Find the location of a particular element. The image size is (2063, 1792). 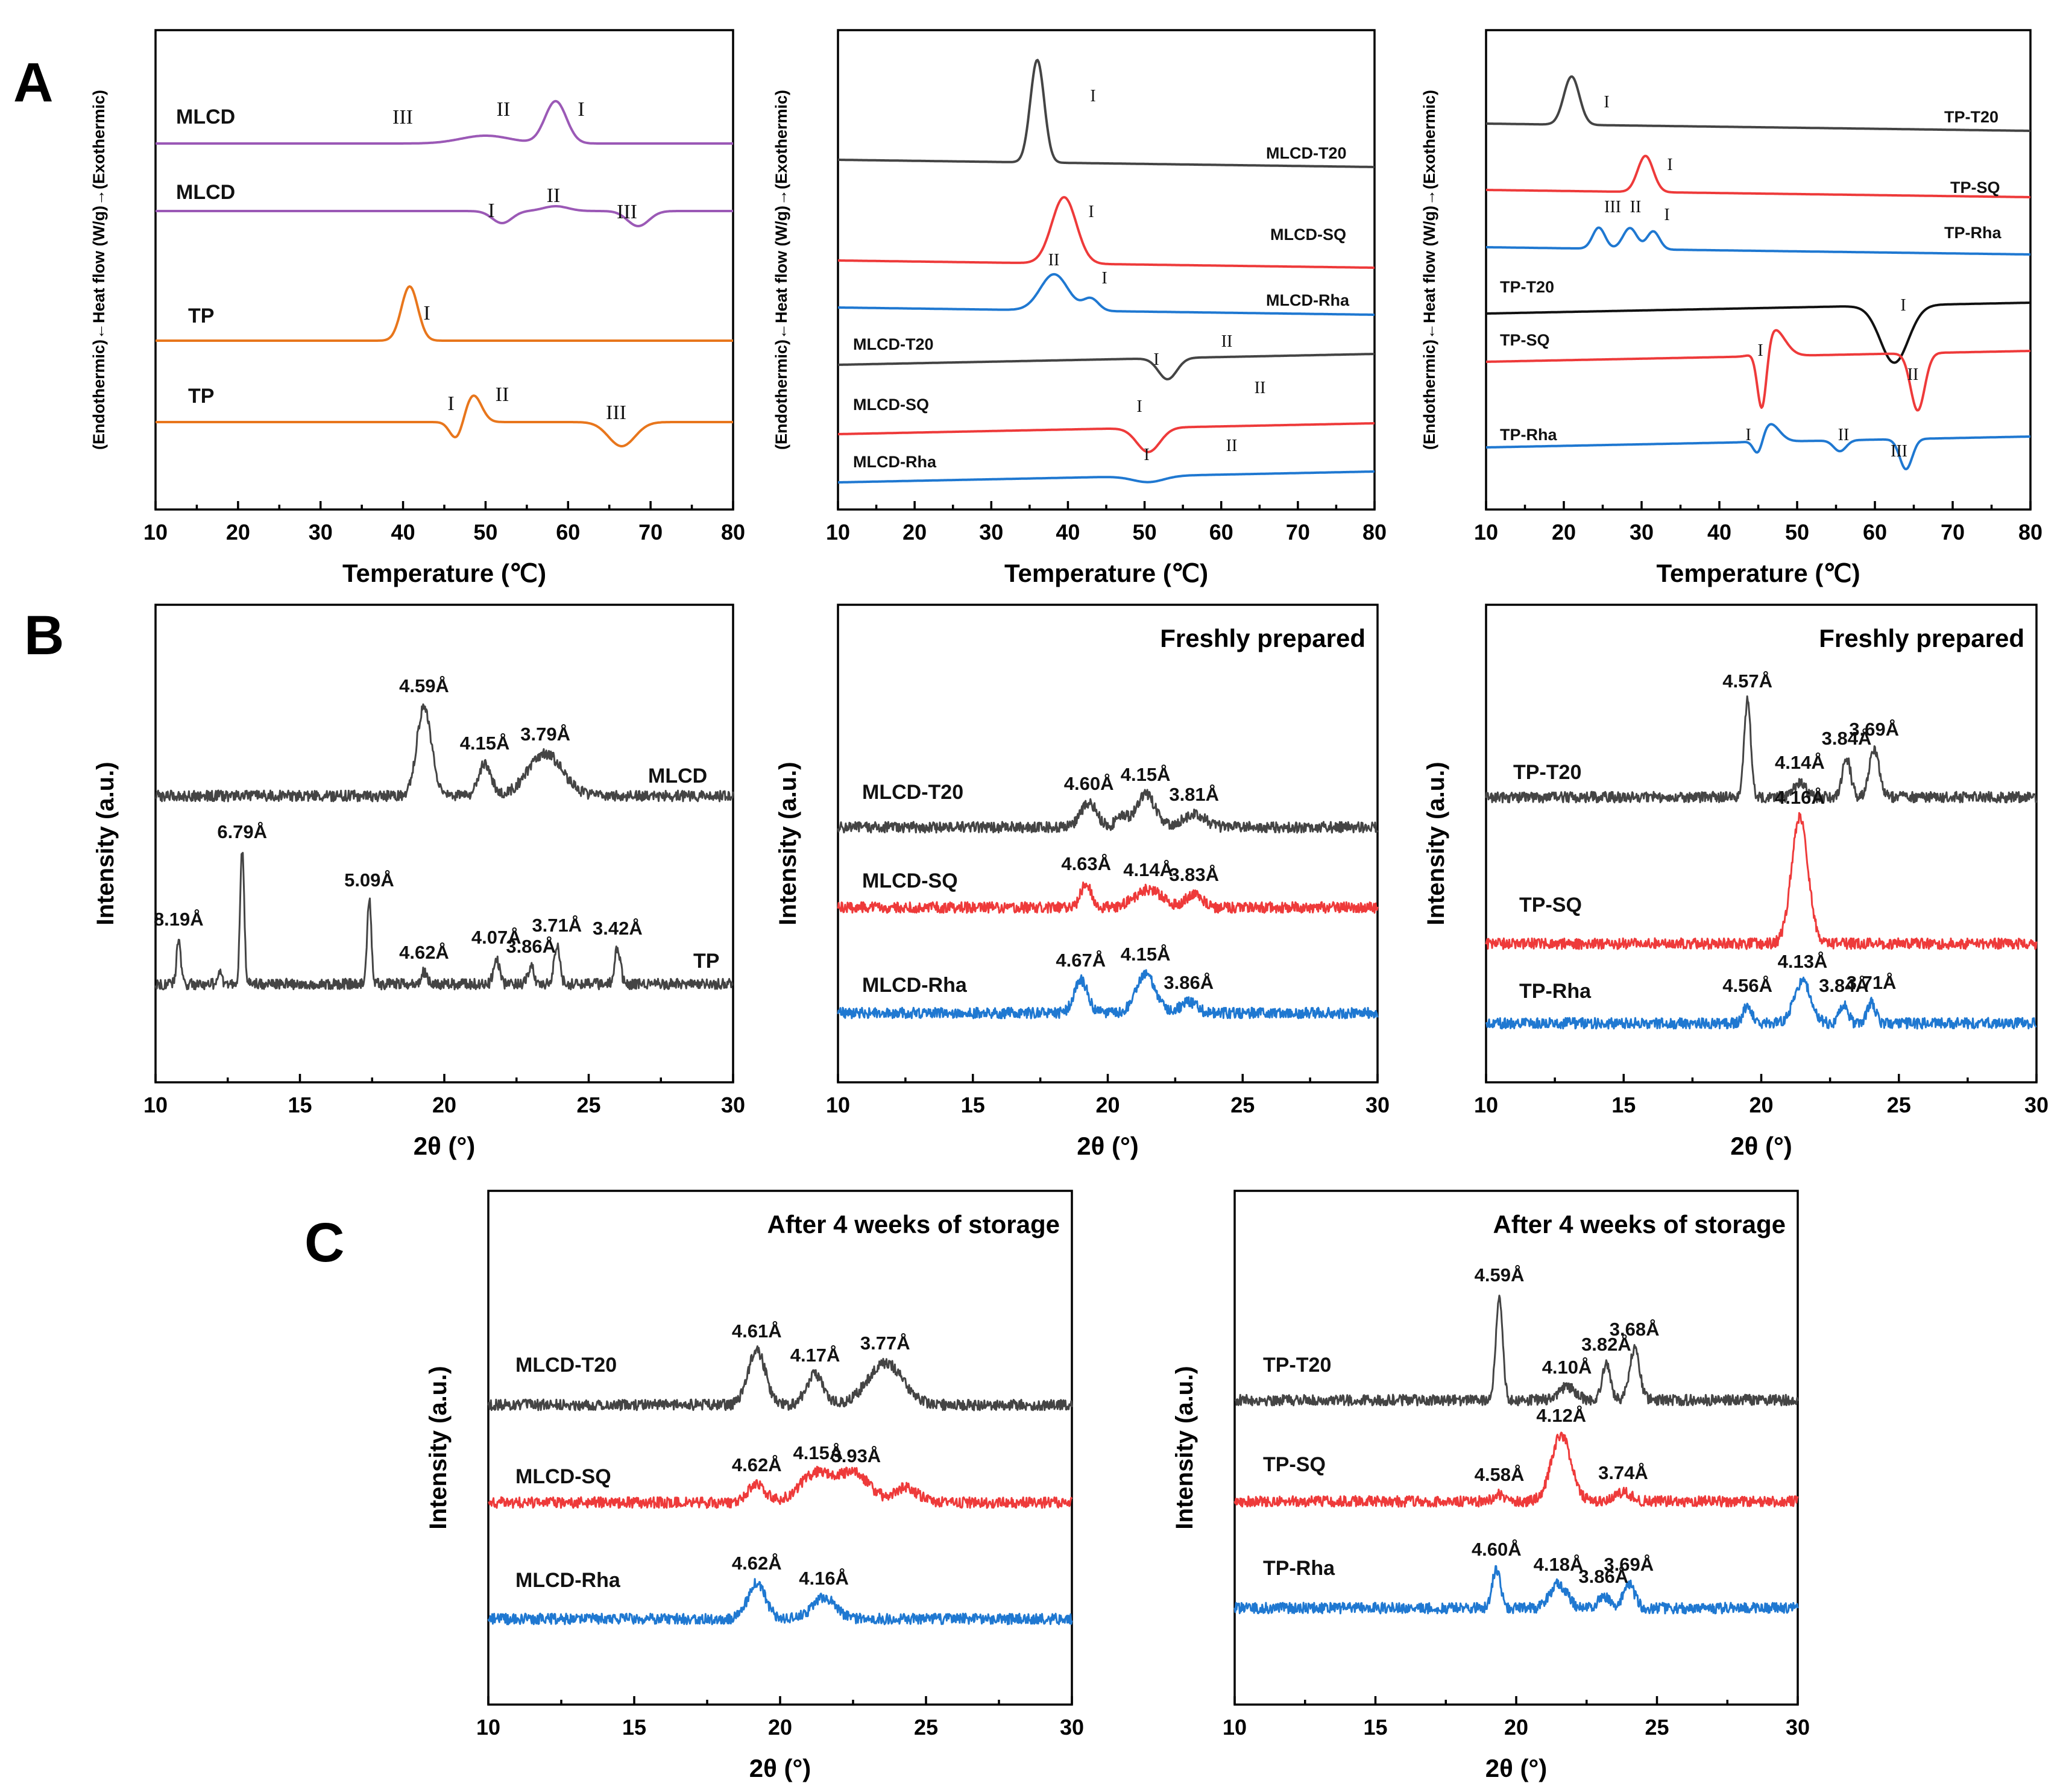

peak-label: 3.93Å is located at coordinates (856, 1455).